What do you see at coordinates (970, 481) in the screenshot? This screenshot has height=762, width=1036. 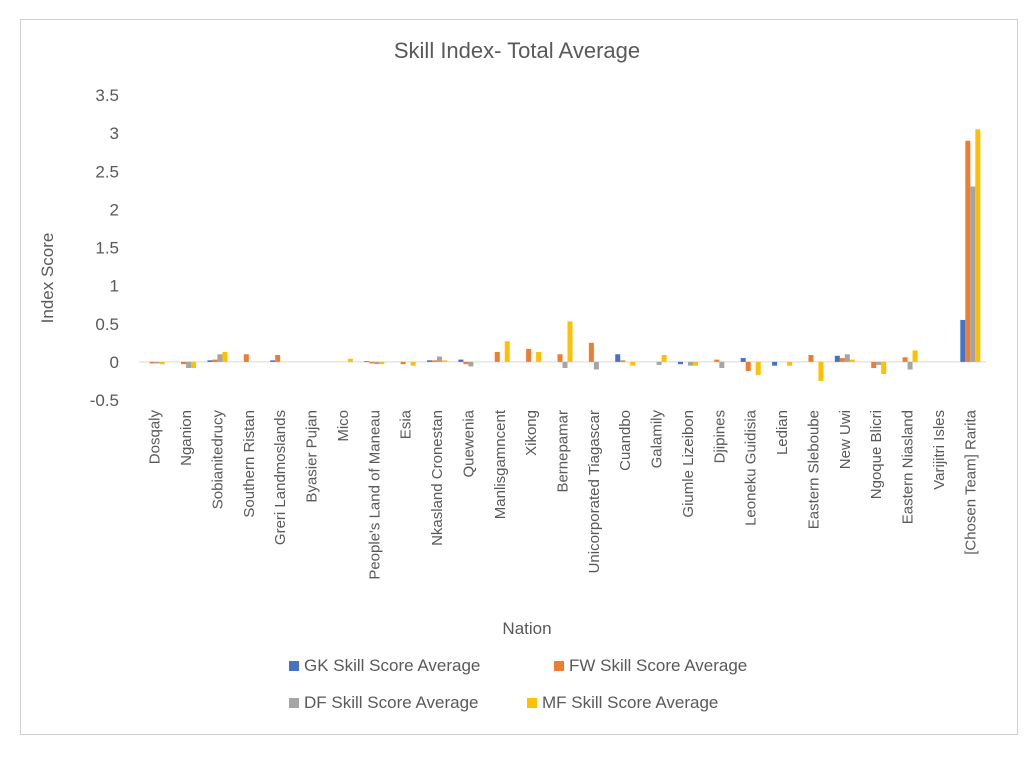 I see `category-label: [Chosen Team] Rarita` at bounding box center [970, 481].